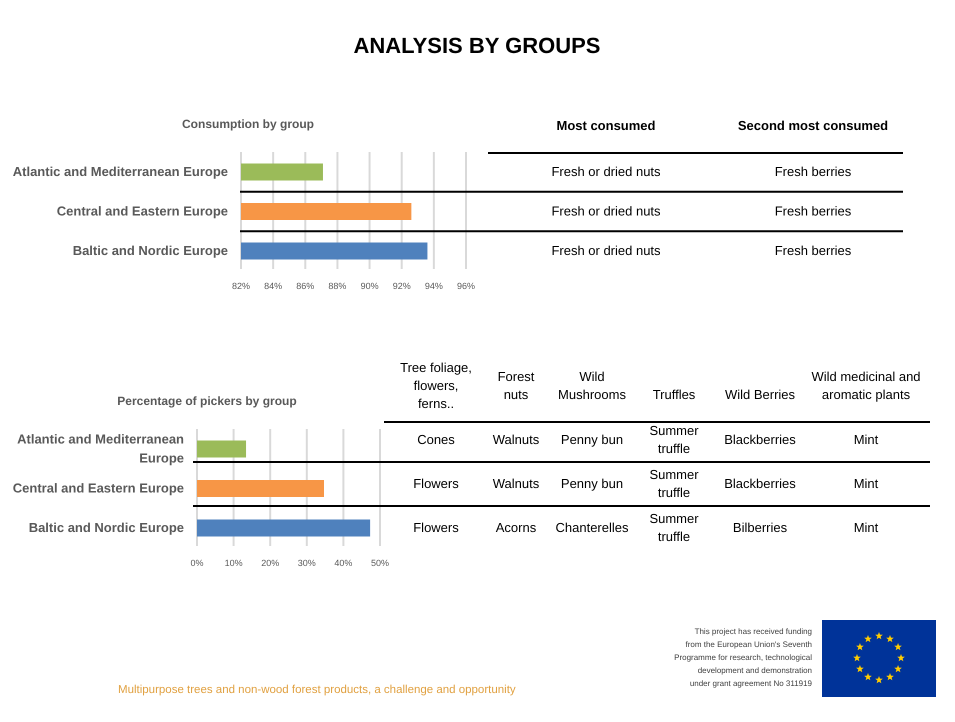 The width and height of the screenshot is (955, 722). What do you see at coordinates (248, 124) in the screenshot?
I see `chart-title: Consumption by group` at bounding box center [248, 124].